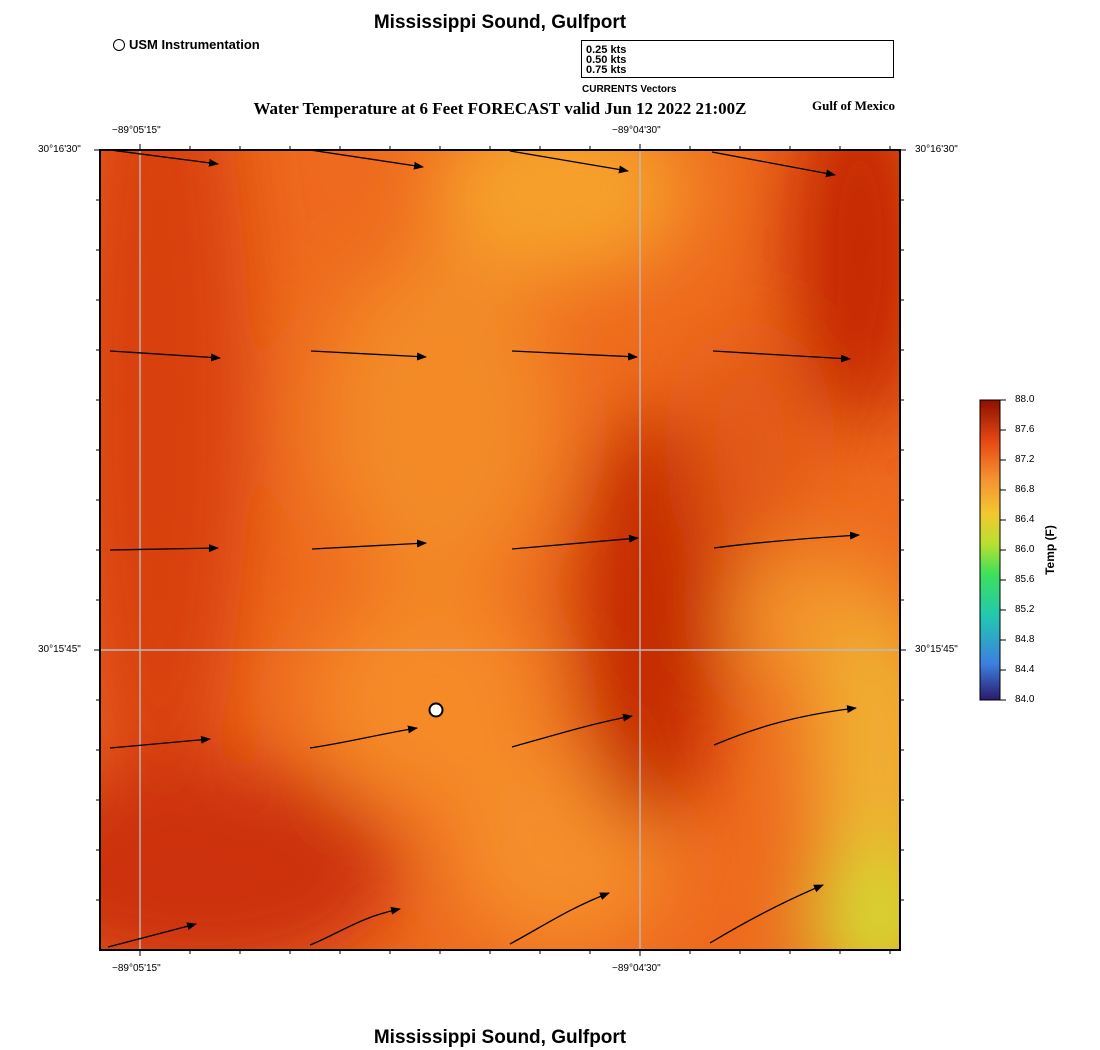 This screenshot has height=1050, width=1100. What do you see at coordinates (990, 550) in the screenshot?
I see `colorbar` at bounding box center [990, 550].